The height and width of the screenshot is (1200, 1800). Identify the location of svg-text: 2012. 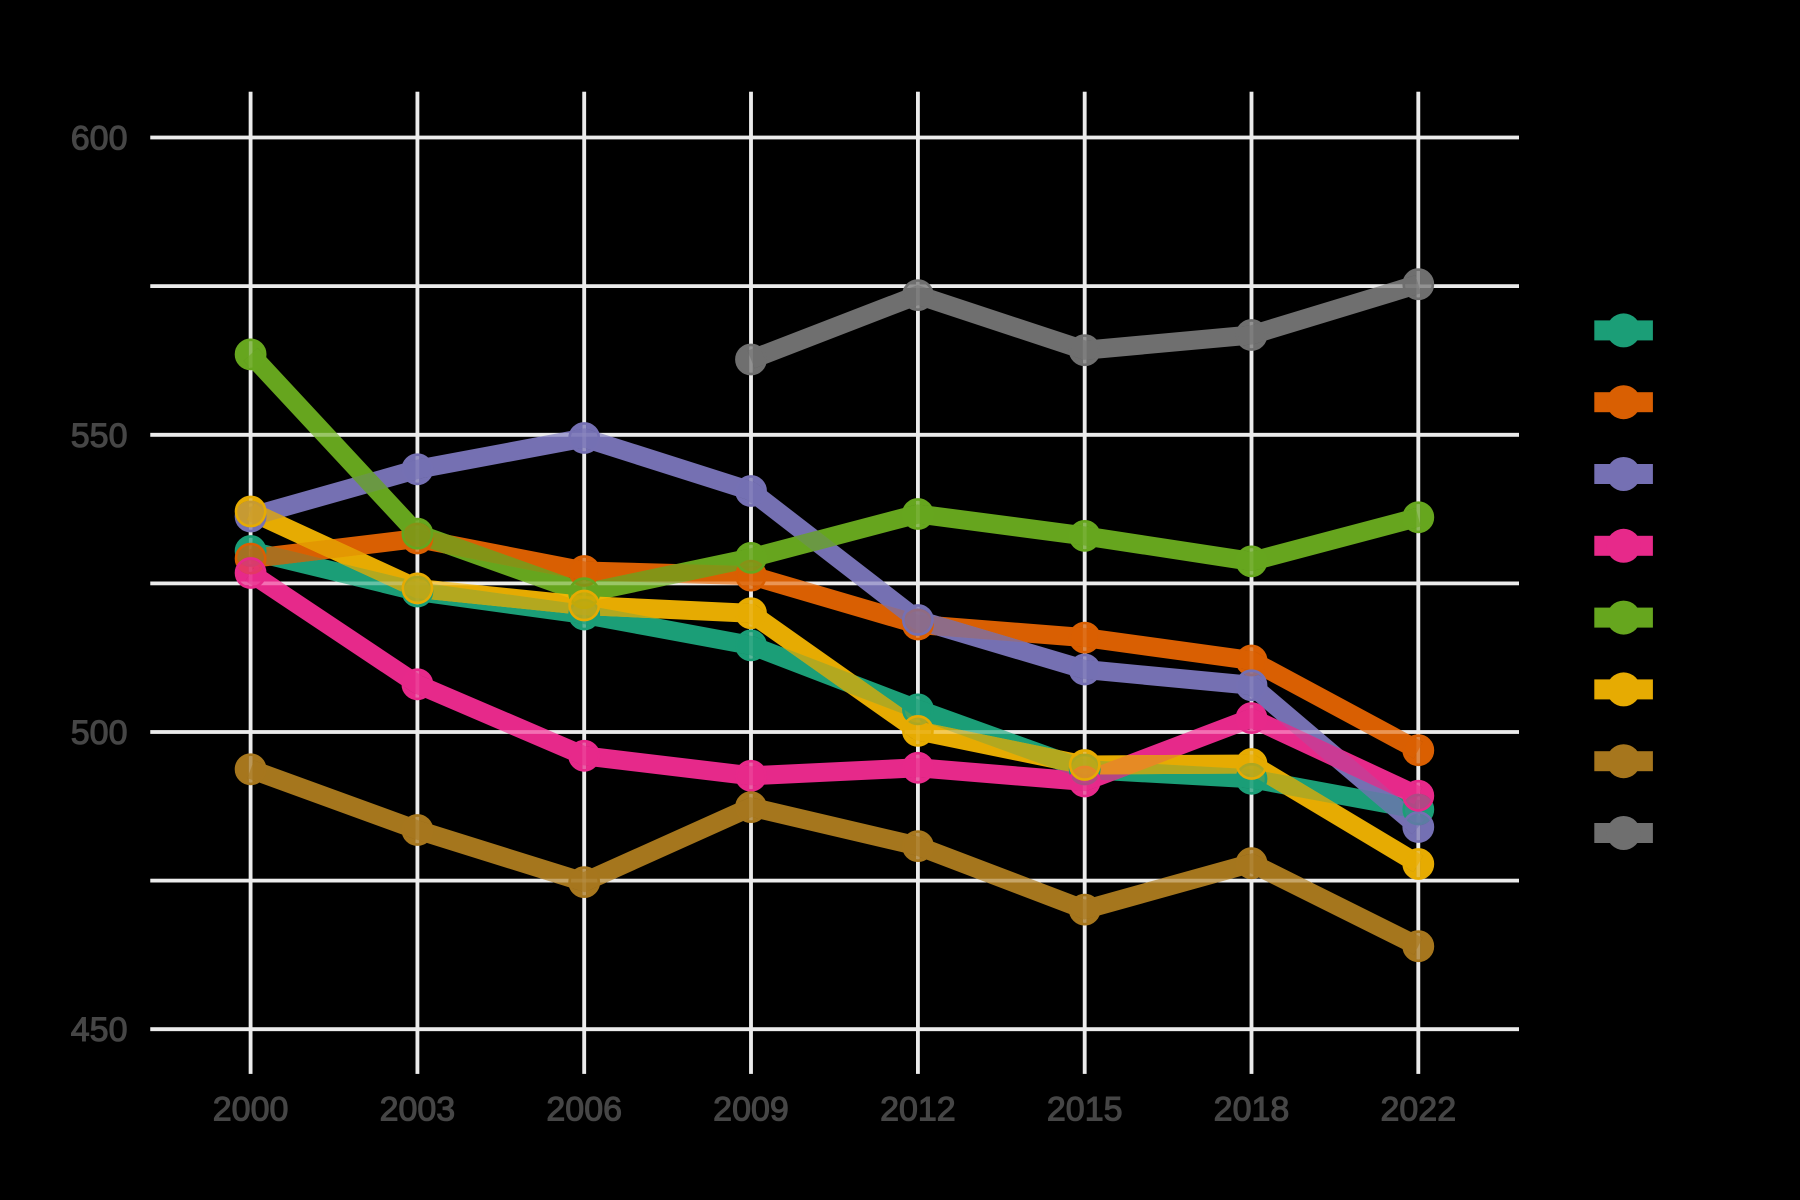
(918, 1109).